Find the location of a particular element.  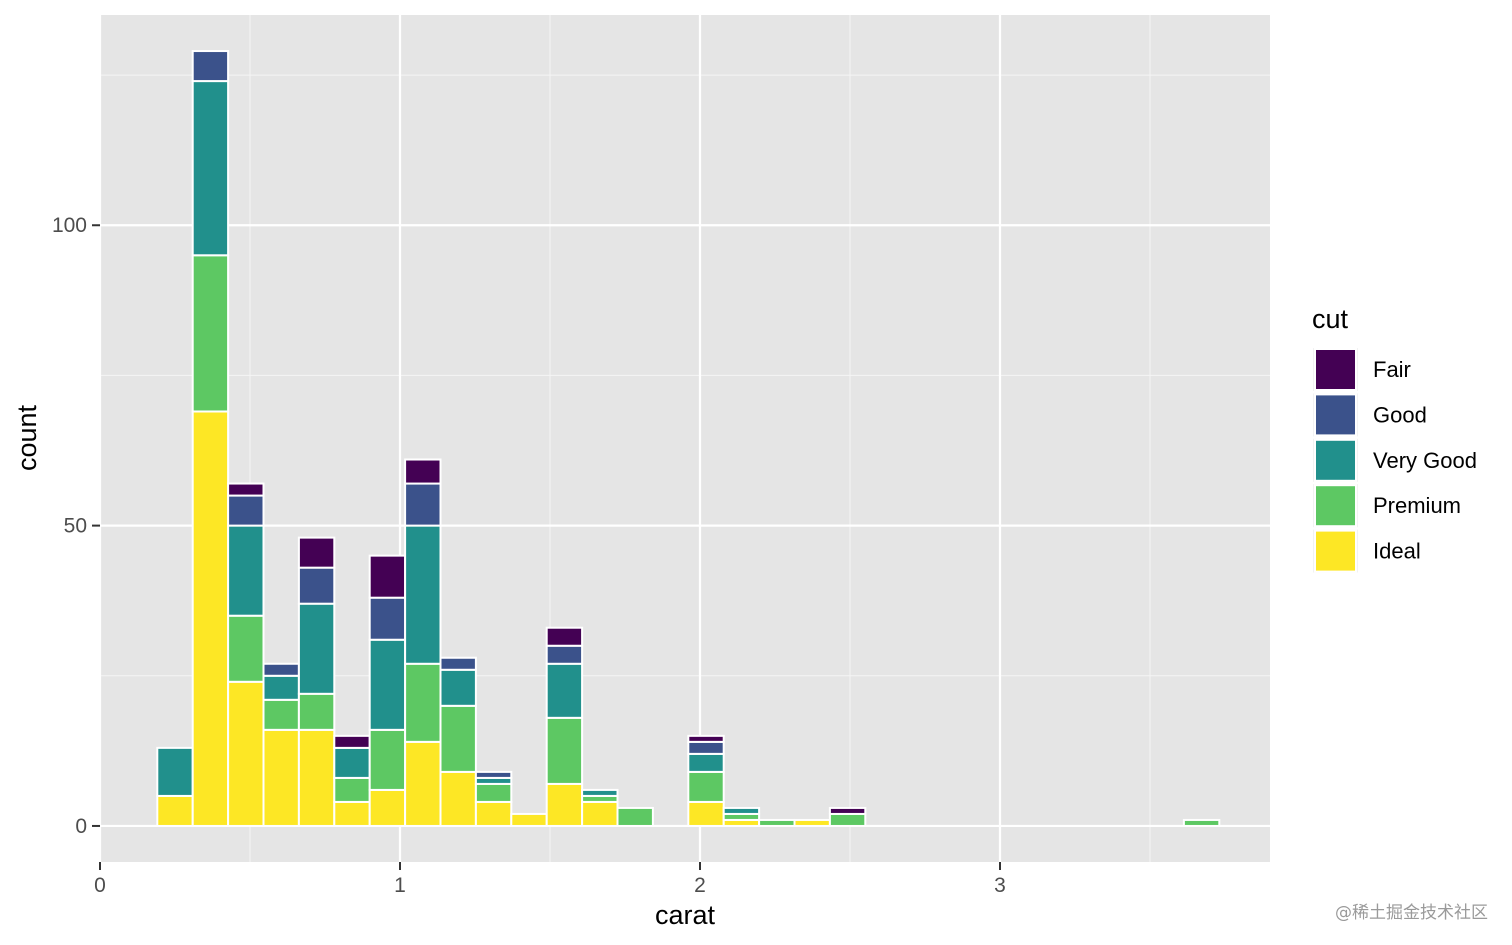

y-tick-label: 100 is located at coordinates (69, 225).